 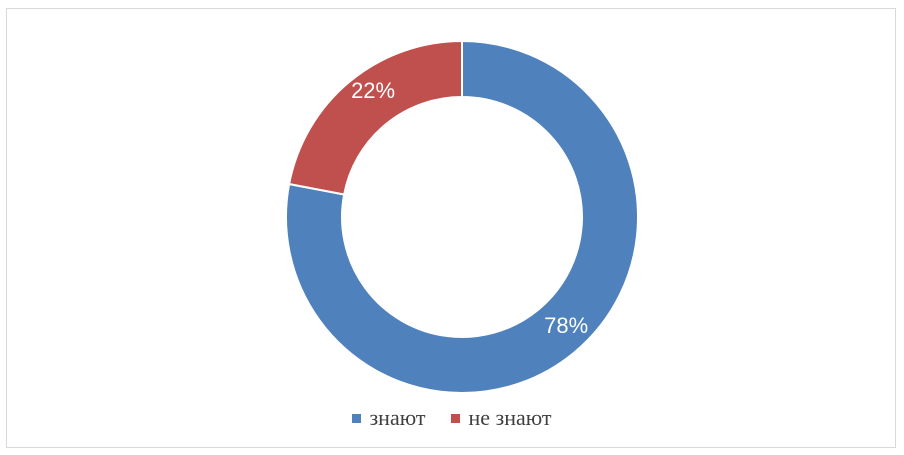 I want to click on legend-item-know: знают, so click(x=388, y=418).